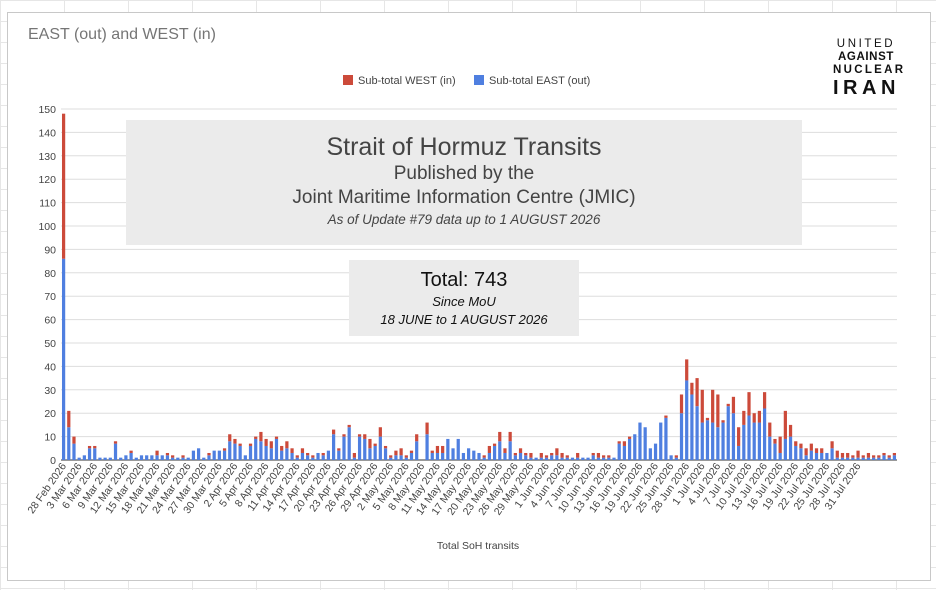  I want to click on banner-title: Strait of Hormuz Transits, so click(464, 147).